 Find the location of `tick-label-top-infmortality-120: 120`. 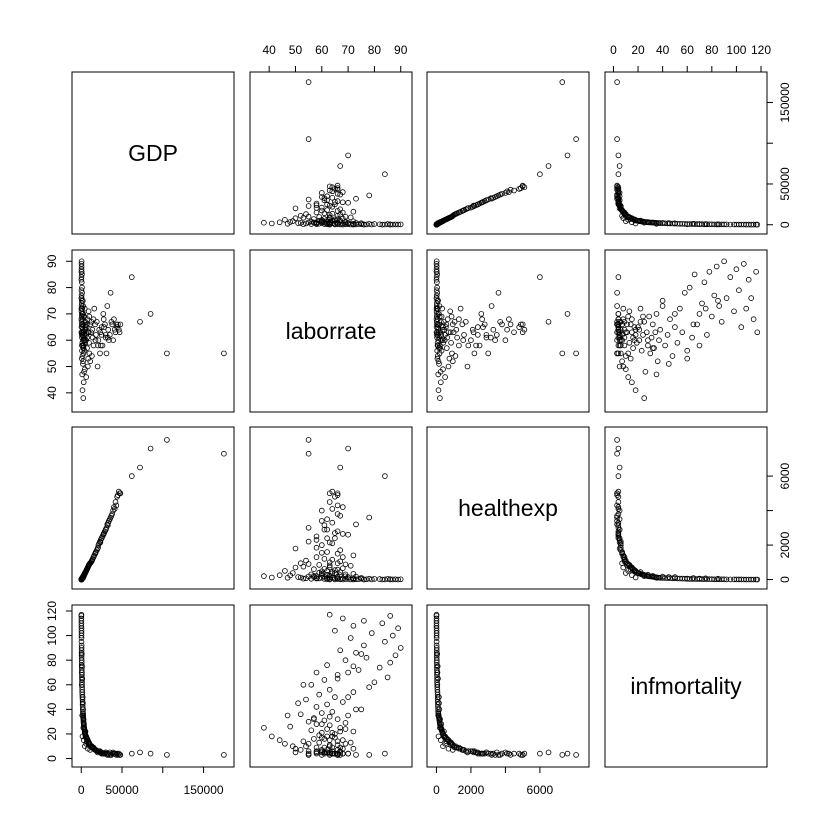

tick-label-top-infmortality-120: 120 is located at coordinates (761, 50).